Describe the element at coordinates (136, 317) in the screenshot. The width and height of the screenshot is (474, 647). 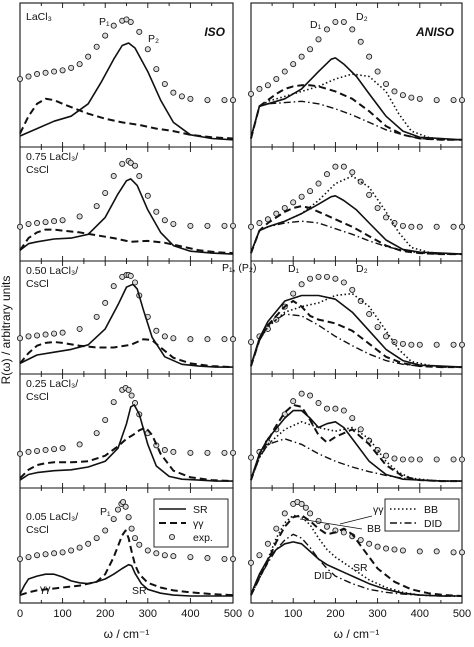
I see `panel-iso-3: 0.50 LaCl₃/CsCl P₁, (P₂)` at that location.